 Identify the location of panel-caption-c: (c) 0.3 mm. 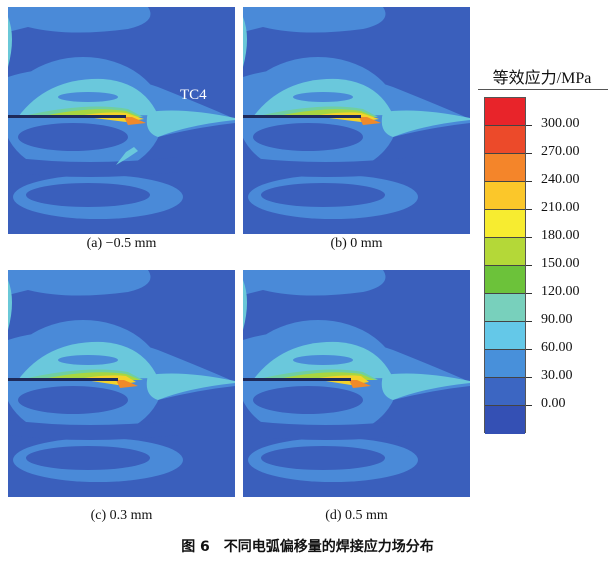
(121, 515).